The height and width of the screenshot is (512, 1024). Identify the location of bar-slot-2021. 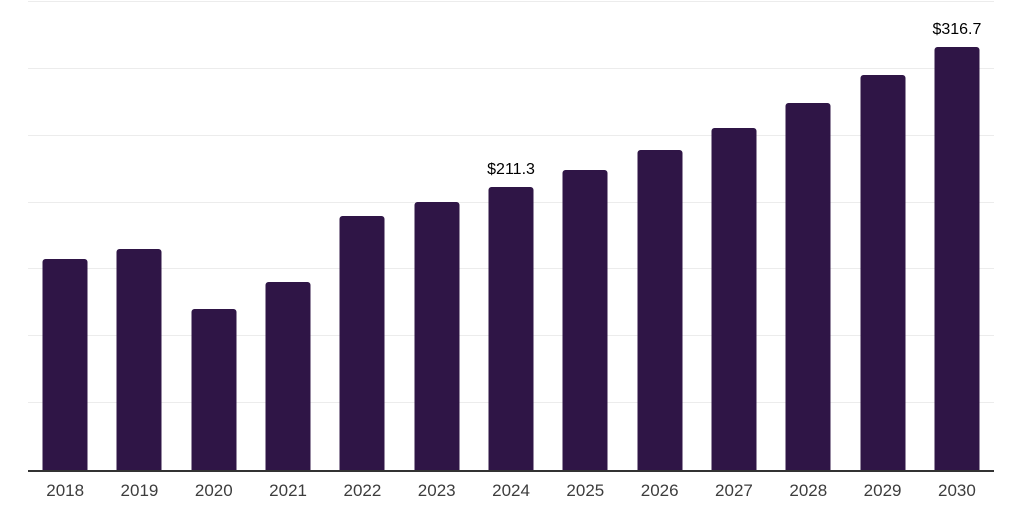
(288, 235).